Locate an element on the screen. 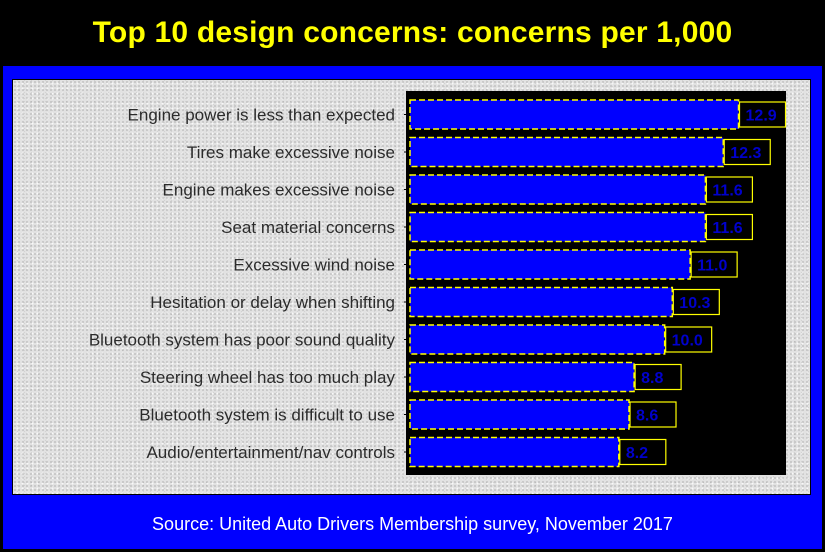  value-label: 8.2 is located at coordinates (637, 453).